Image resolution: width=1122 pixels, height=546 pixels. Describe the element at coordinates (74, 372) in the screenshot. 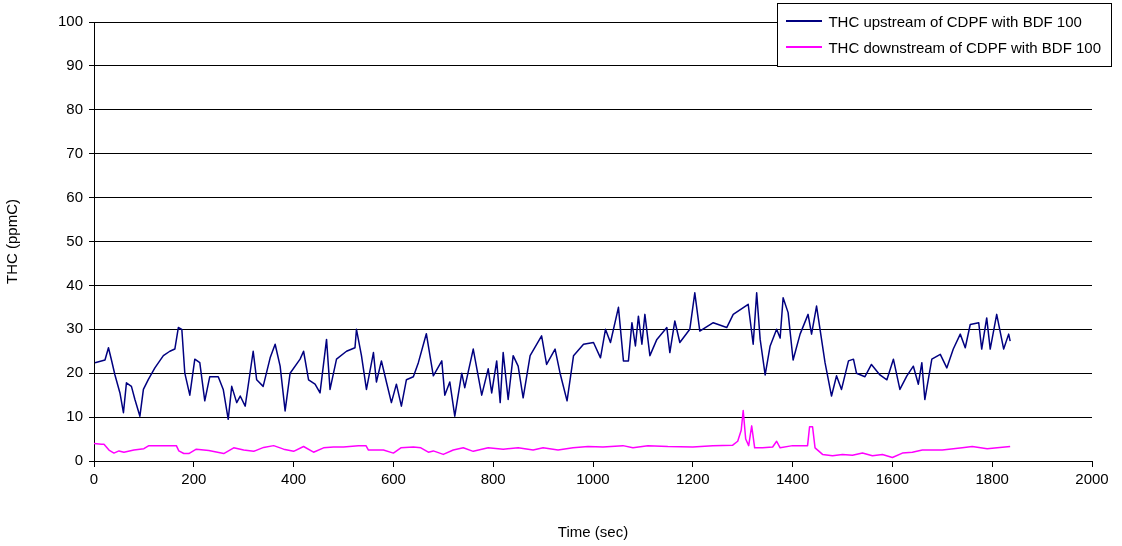

I see `y-tick-label: 20` at that location.